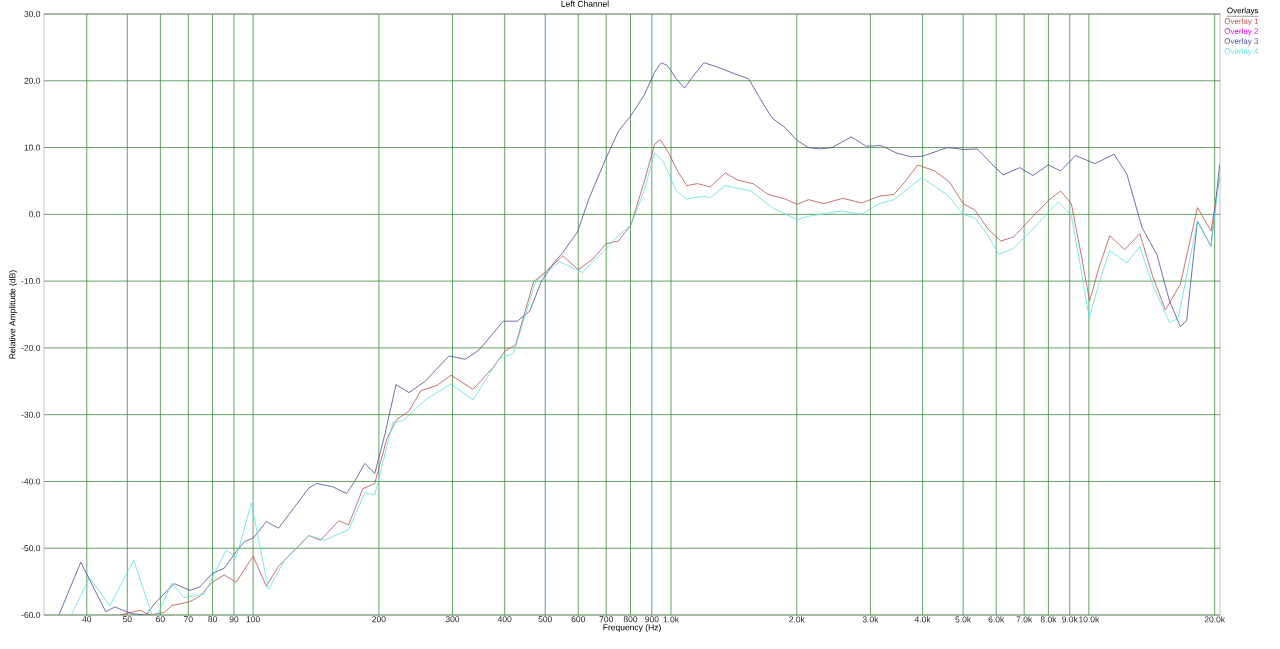 The width and height of the screenshot is (1280, 649). What do you see at coordinates (160, 619) in the screenshot?
I see `x-tick-label: 60` at bounding box center [160, 619].